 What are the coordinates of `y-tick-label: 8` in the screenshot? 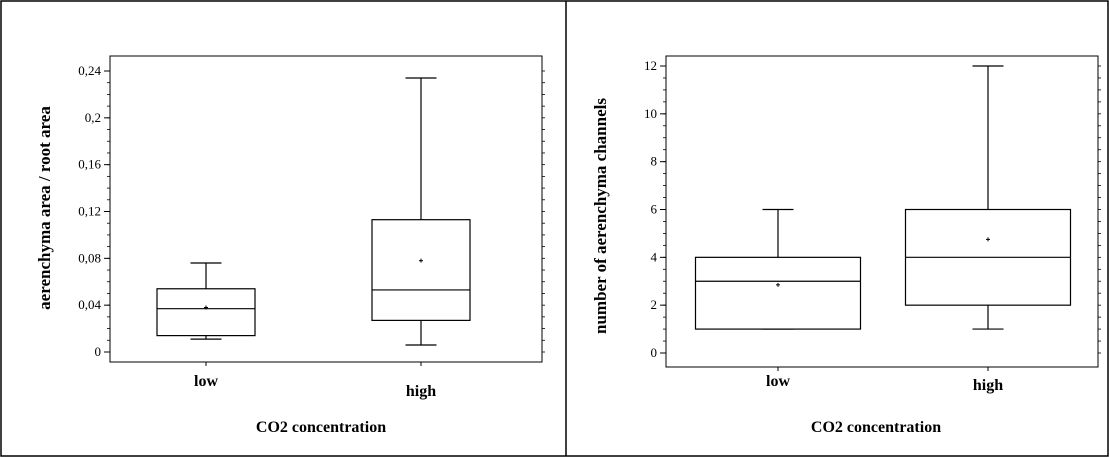 It's located at (654, 161).